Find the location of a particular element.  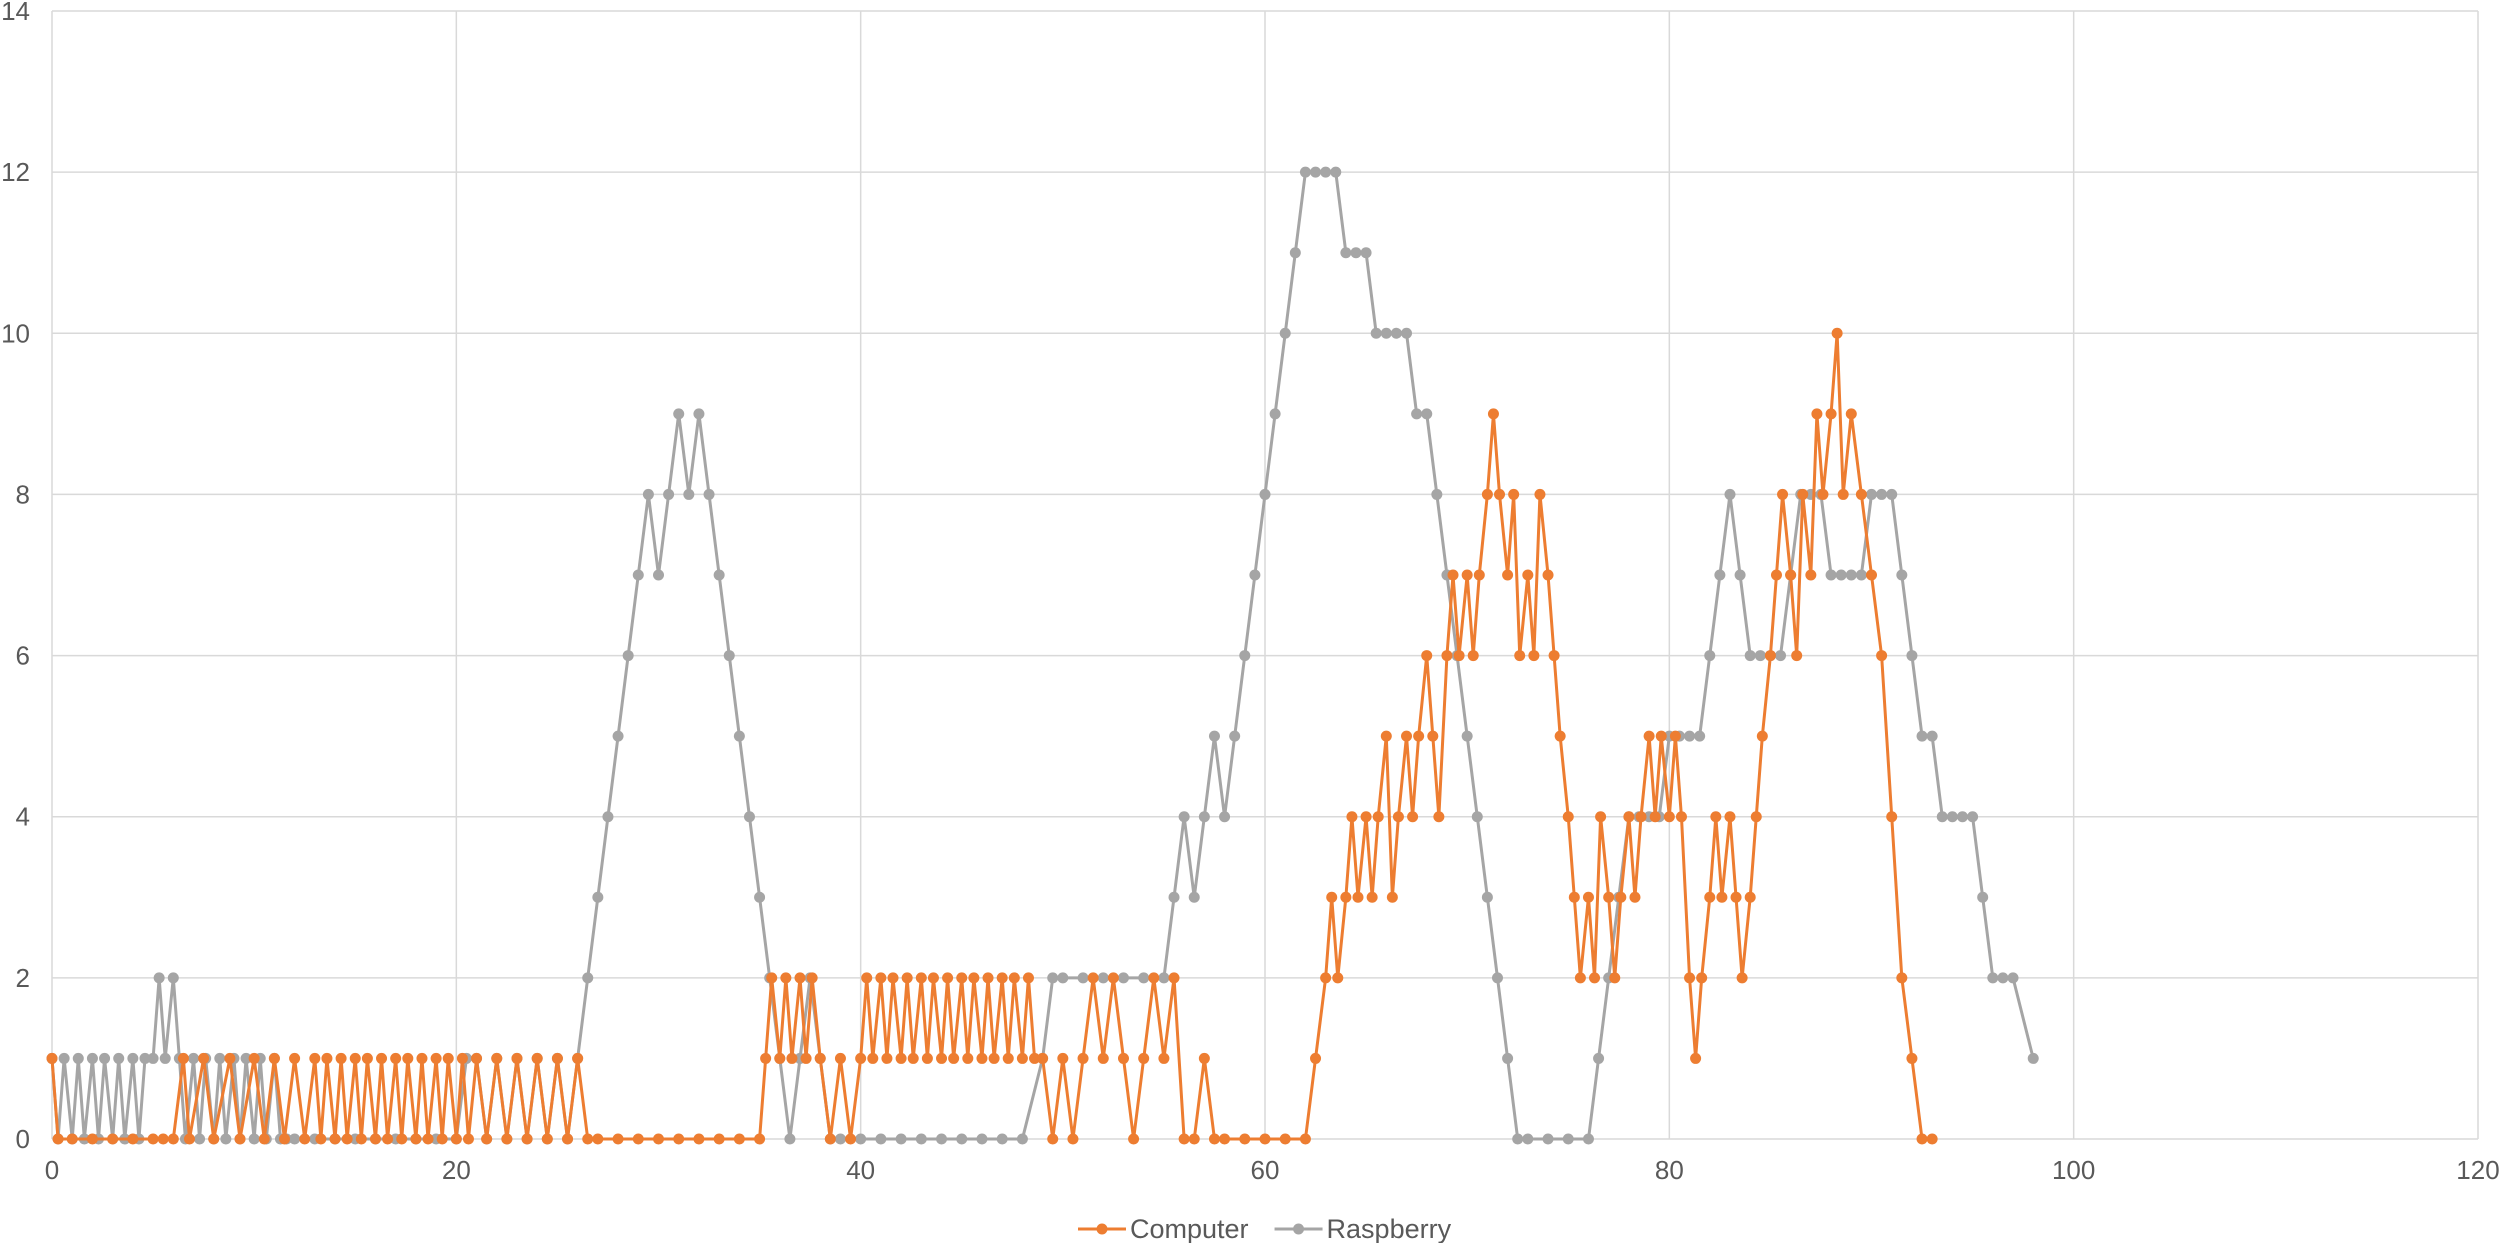

x-axis-tick-labels: 0 20 40 60 80 100 120 is located at coordinates (1272, 1170).